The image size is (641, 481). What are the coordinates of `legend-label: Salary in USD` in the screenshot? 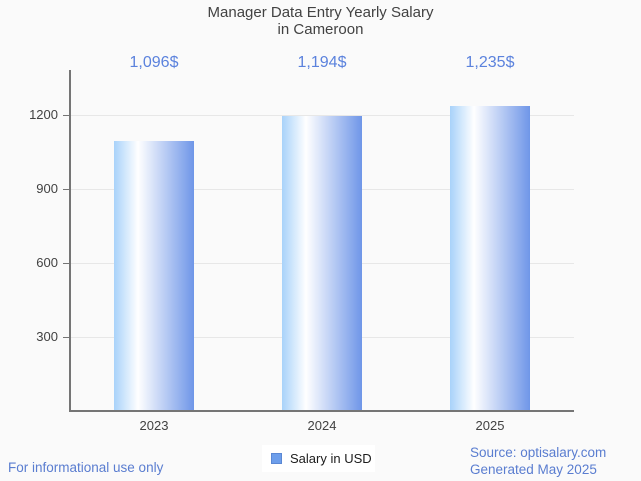 It's located at (331, 458).